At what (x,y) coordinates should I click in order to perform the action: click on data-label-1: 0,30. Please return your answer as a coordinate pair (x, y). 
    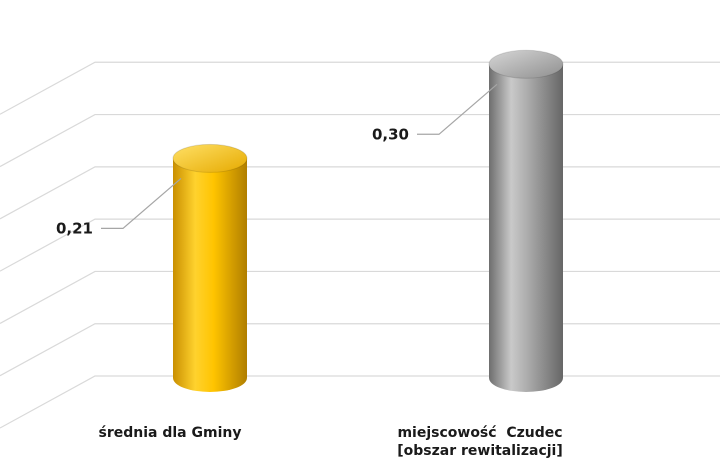
    Looking at the image, I should click on (390, 134).